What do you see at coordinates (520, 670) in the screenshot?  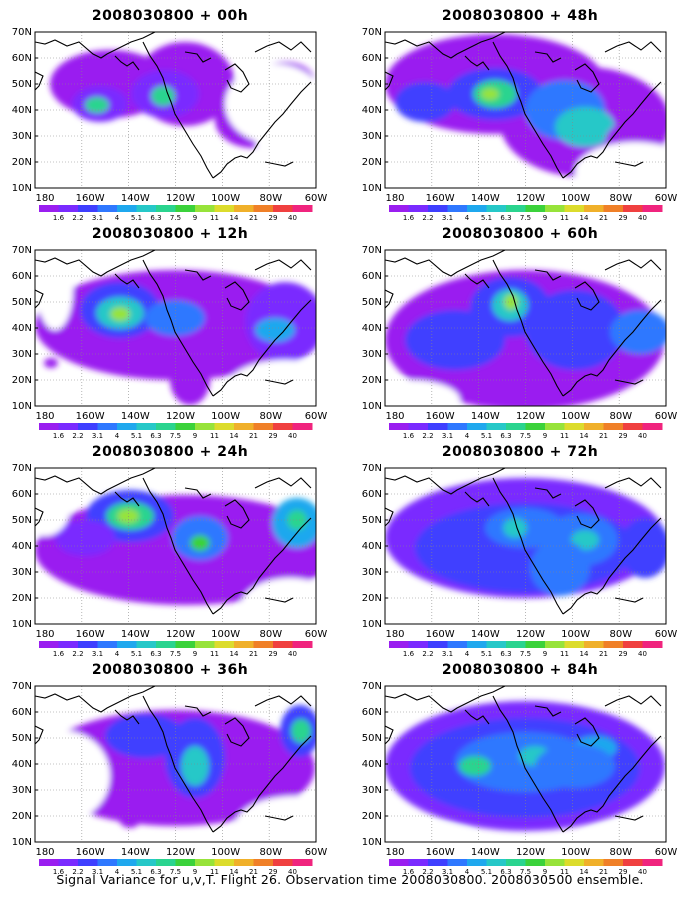 I see `panel-title: 2008030800 + 84h` at bounding box center [520, 670].